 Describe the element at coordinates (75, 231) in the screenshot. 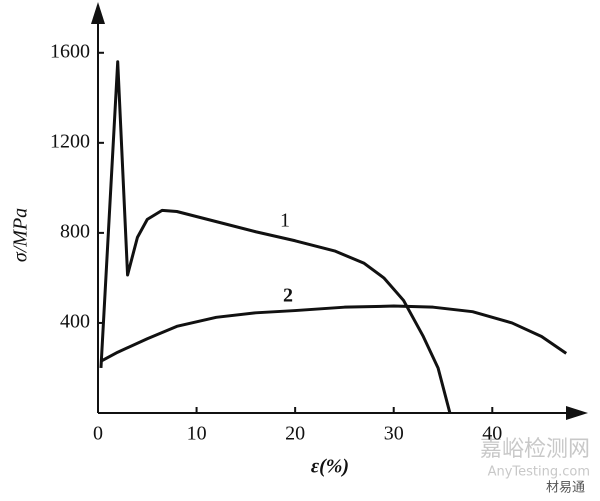

I see `y-tick-label: 800` at that location.